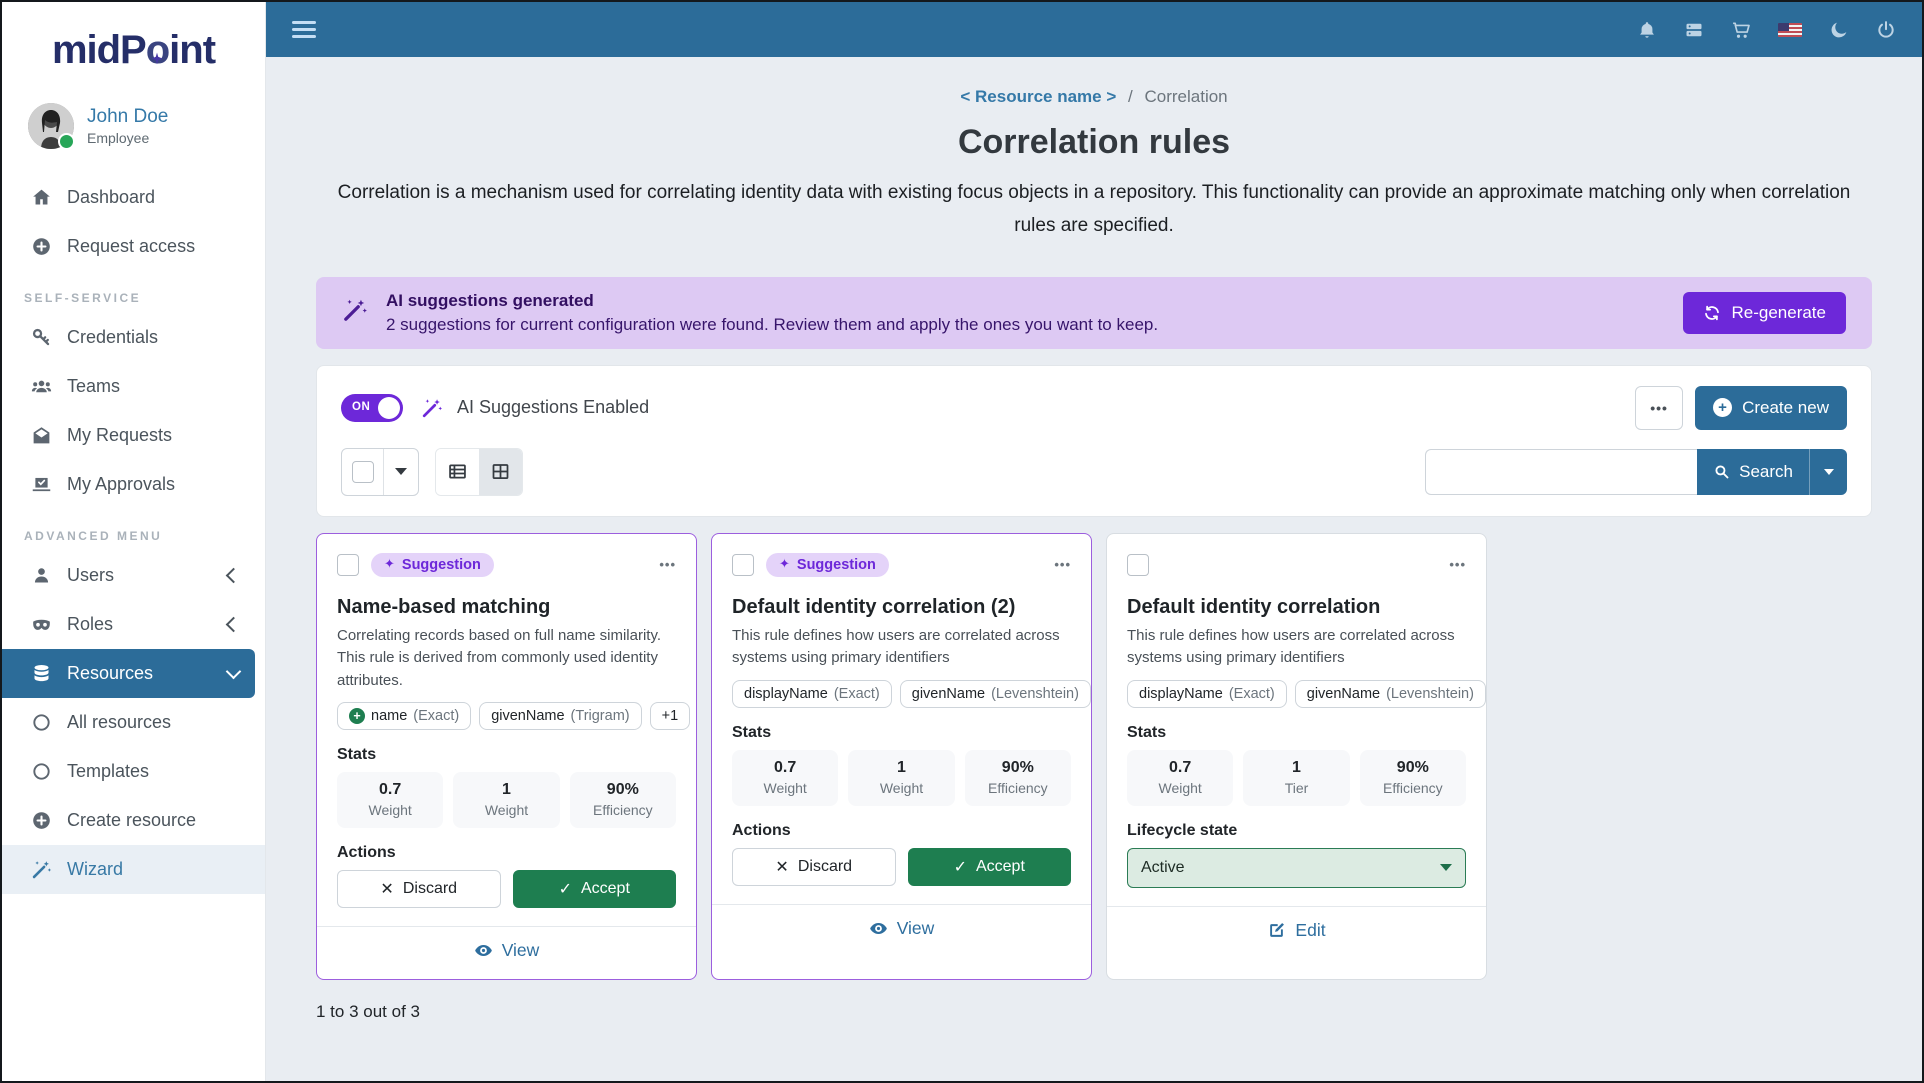 The width and height of the screenshot is (1924, 1083). What do you see at coordinates (444, 606) in the screenshot?
I see `card-title: Name-based matching` at bounding box center [444, 606].